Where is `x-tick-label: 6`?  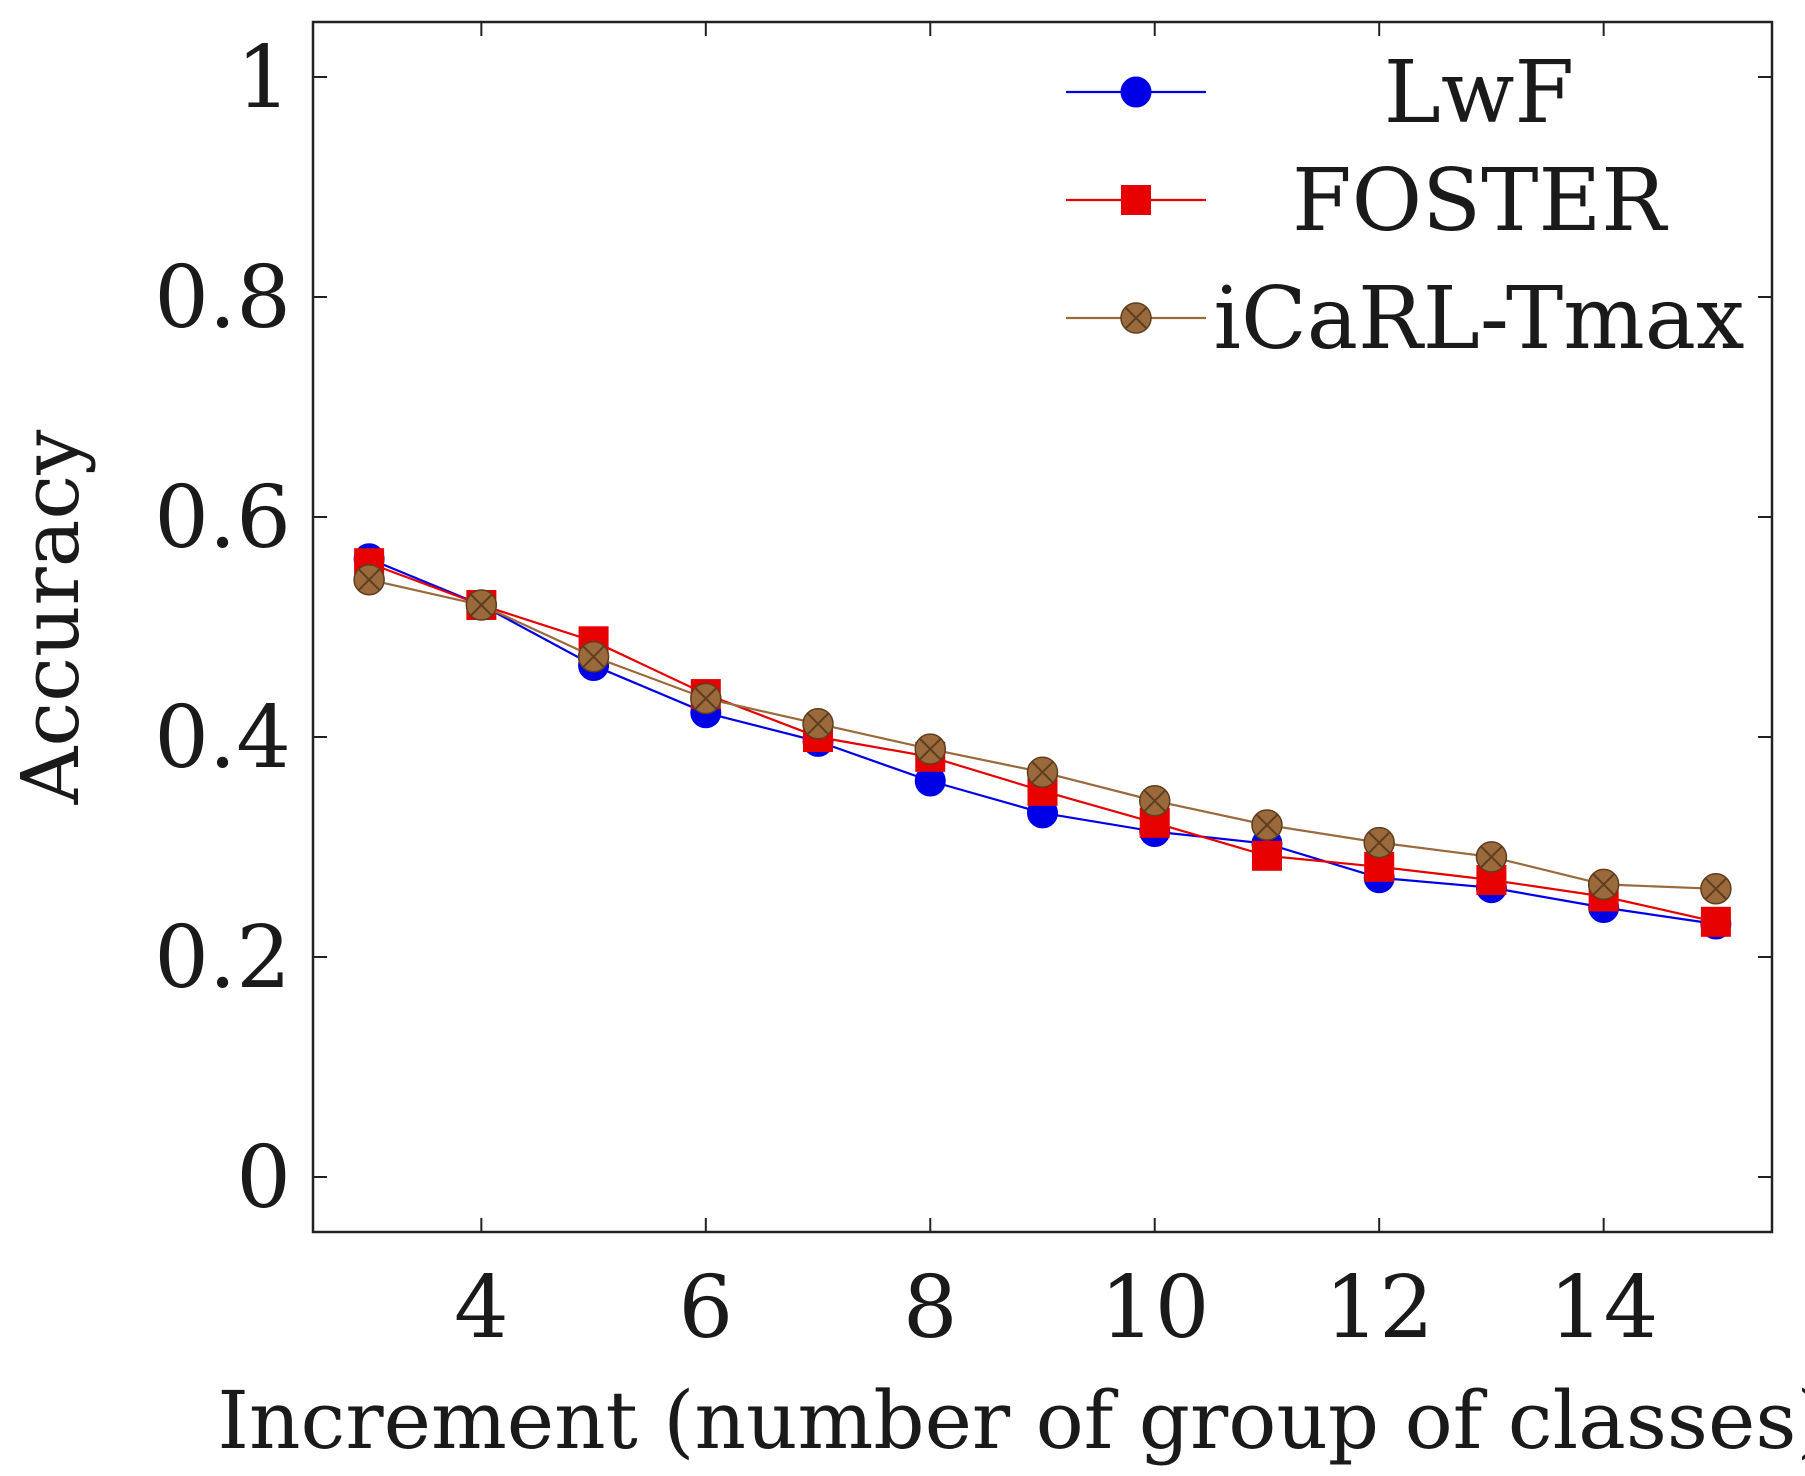 x-tick-label: 6 is located at coordinates (705, 1308).